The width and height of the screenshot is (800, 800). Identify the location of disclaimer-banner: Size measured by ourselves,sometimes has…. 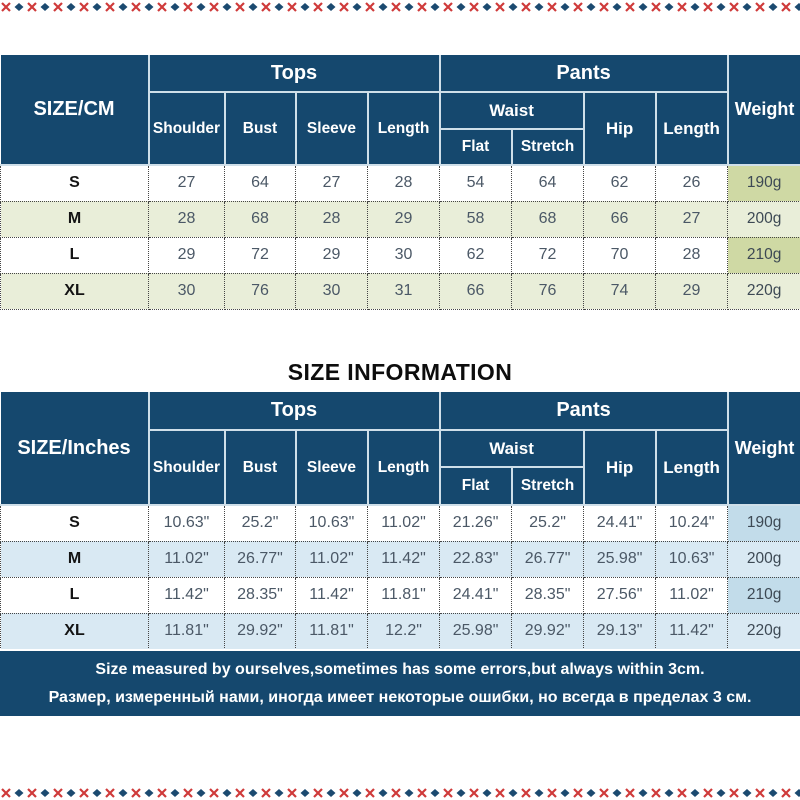
(400, 682).